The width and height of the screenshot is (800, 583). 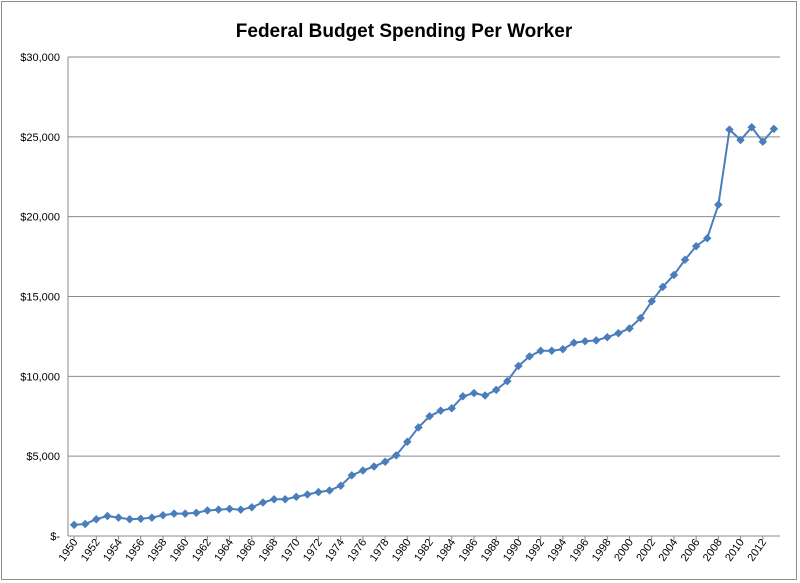 What do you see at coordinates (291, 550) in the screenshot?
I see `x-tick-label: 1970` at bounding box center [291, 550].